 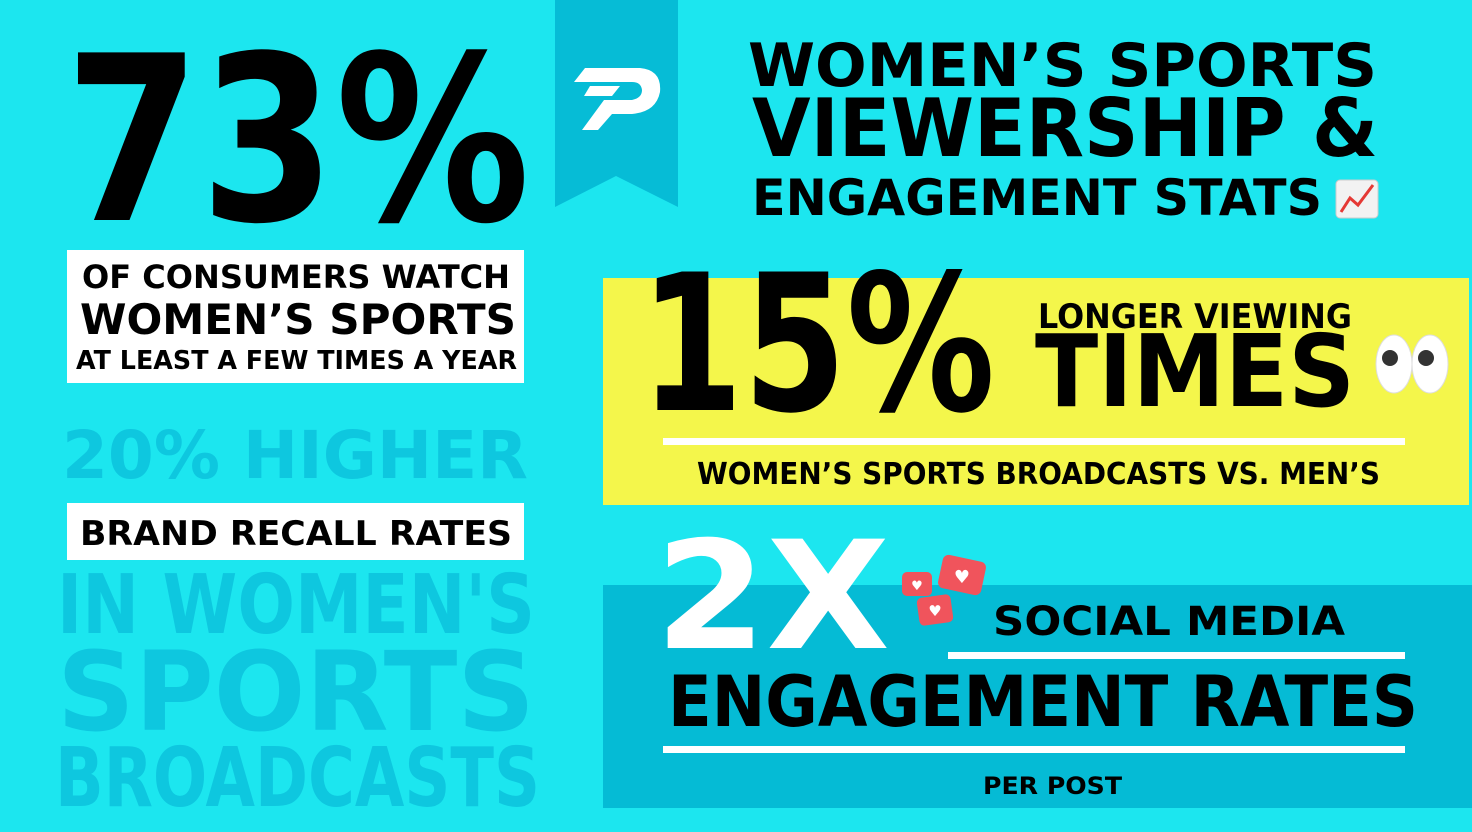 What do you see at coordinates (1043, 702) in the screenshot?
I see `label: ENGAGEMENT RATES` at bounding box center [1043, 702].